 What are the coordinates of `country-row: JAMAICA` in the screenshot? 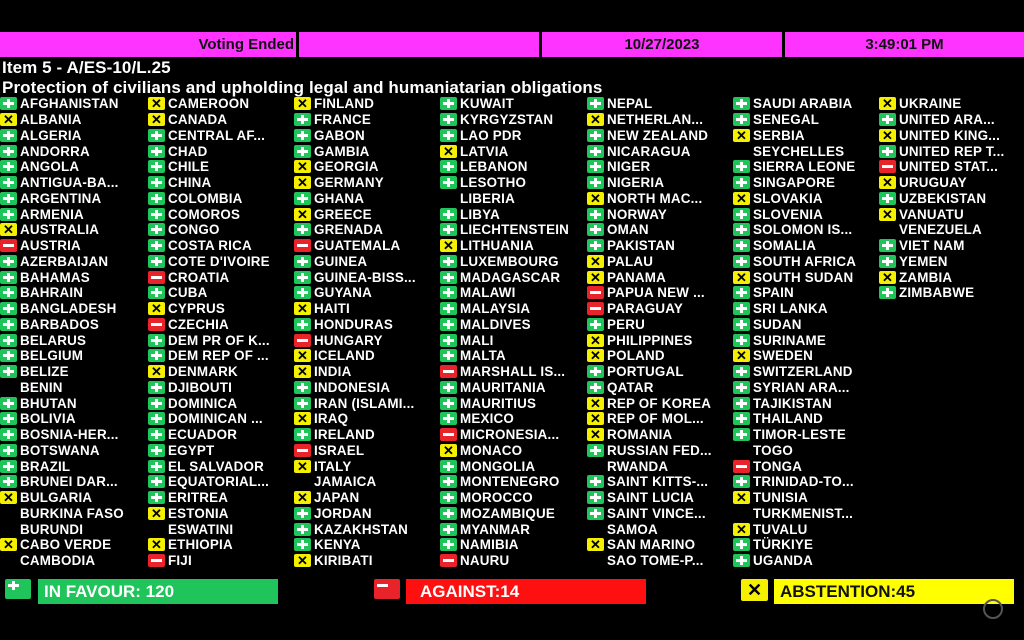 It's located at (367, 482).